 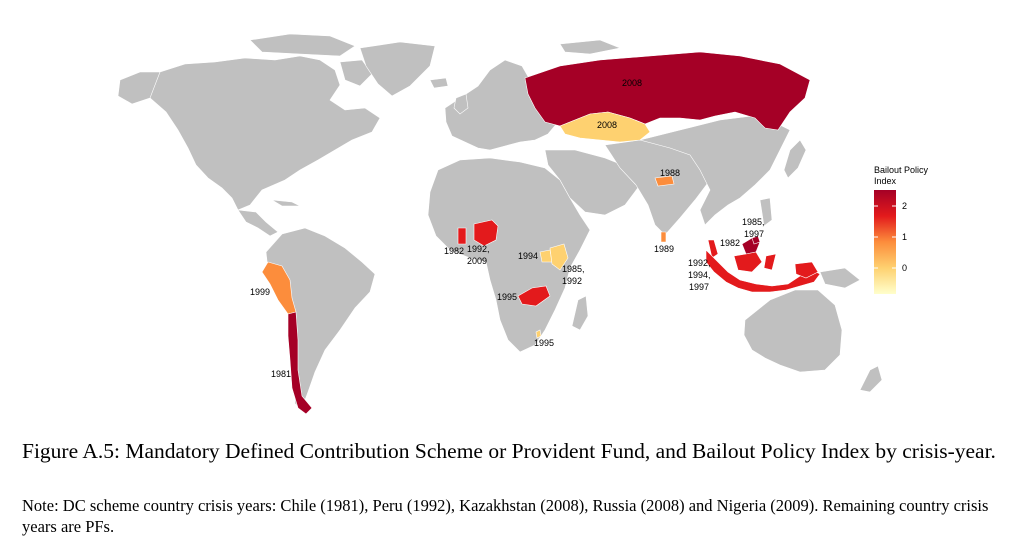 What do you see at coordinates (528, 256) in the screenshot?
I see `label-uganda: 1994` at bounding box center [528, 256].